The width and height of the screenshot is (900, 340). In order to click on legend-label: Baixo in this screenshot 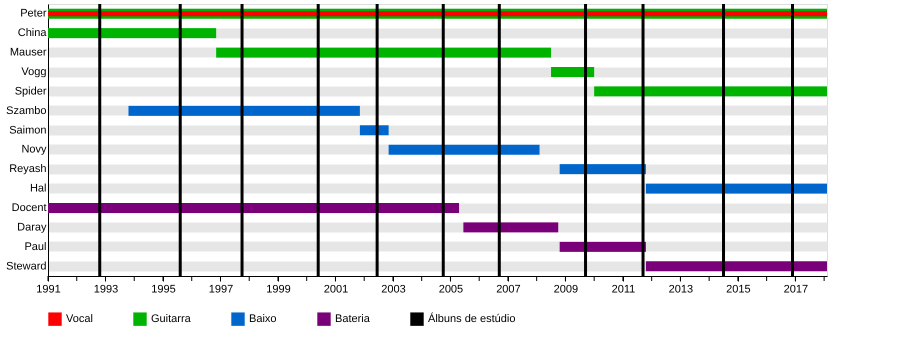, I will do `click(263, 319)`.